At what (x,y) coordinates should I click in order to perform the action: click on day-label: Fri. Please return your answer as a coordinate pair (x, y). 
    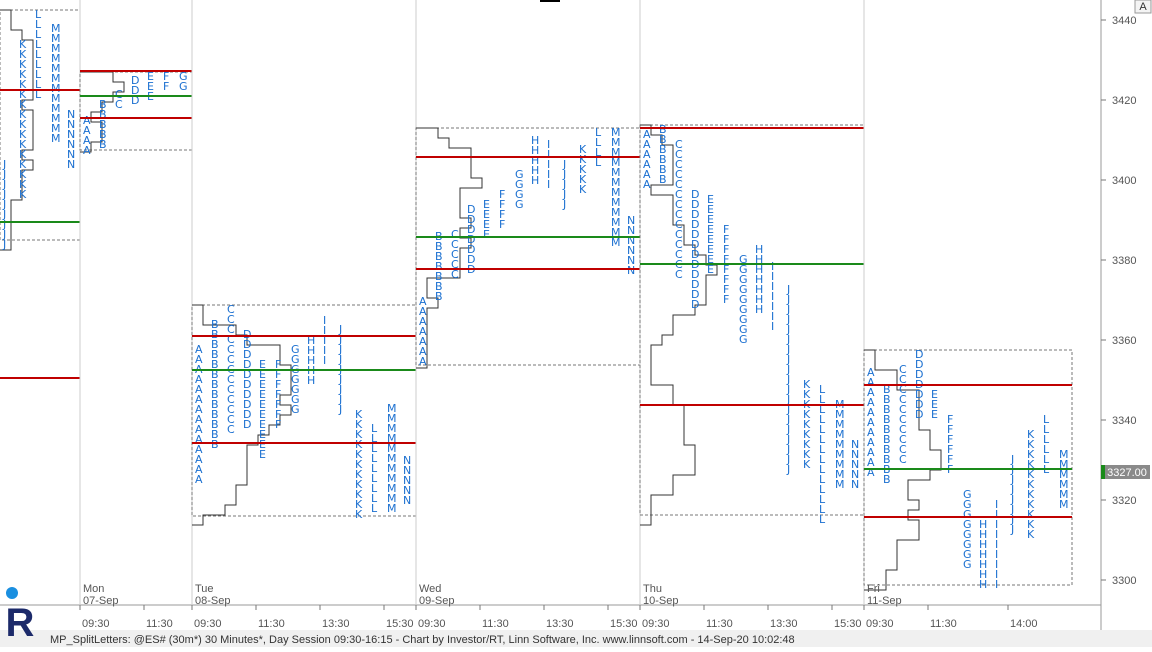
    Looking at the image, I should click on (873, 589).